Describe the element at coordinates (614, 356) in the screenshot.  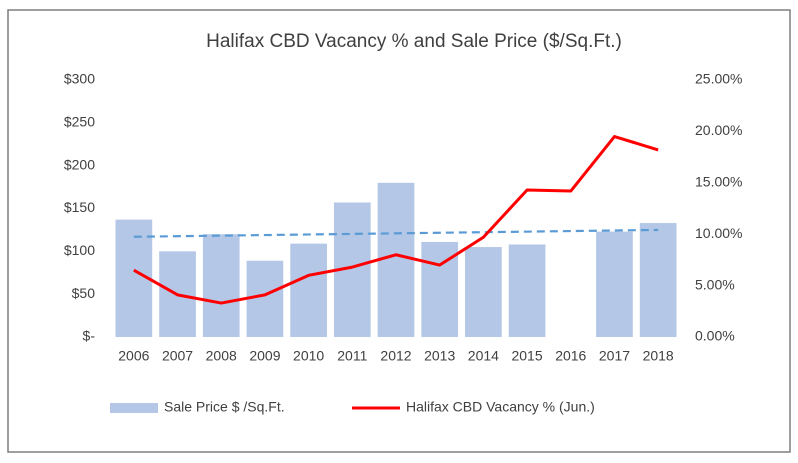
I see `x-tick-label: 2017` at that location.